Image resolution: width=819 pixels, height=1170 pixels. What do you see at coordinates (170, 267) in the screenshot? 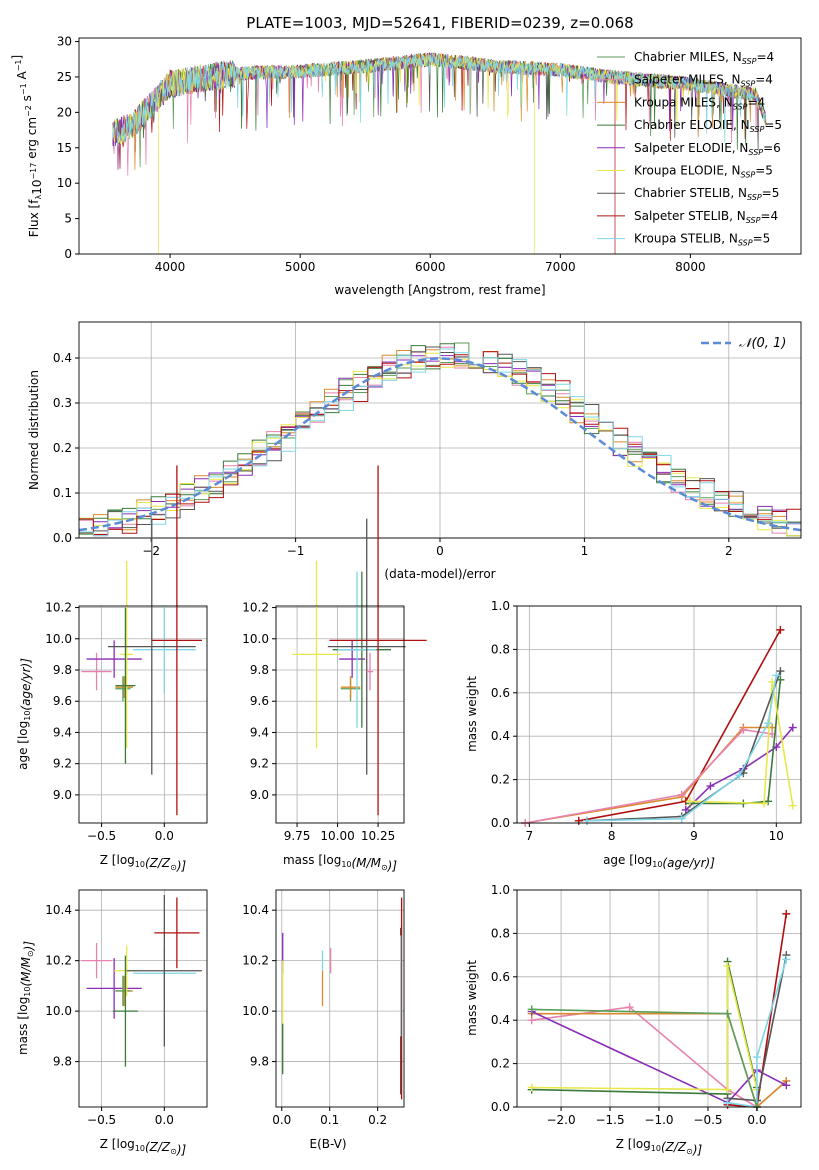
I see `x-tick-label: 4000` at bounding box center [170, 267].